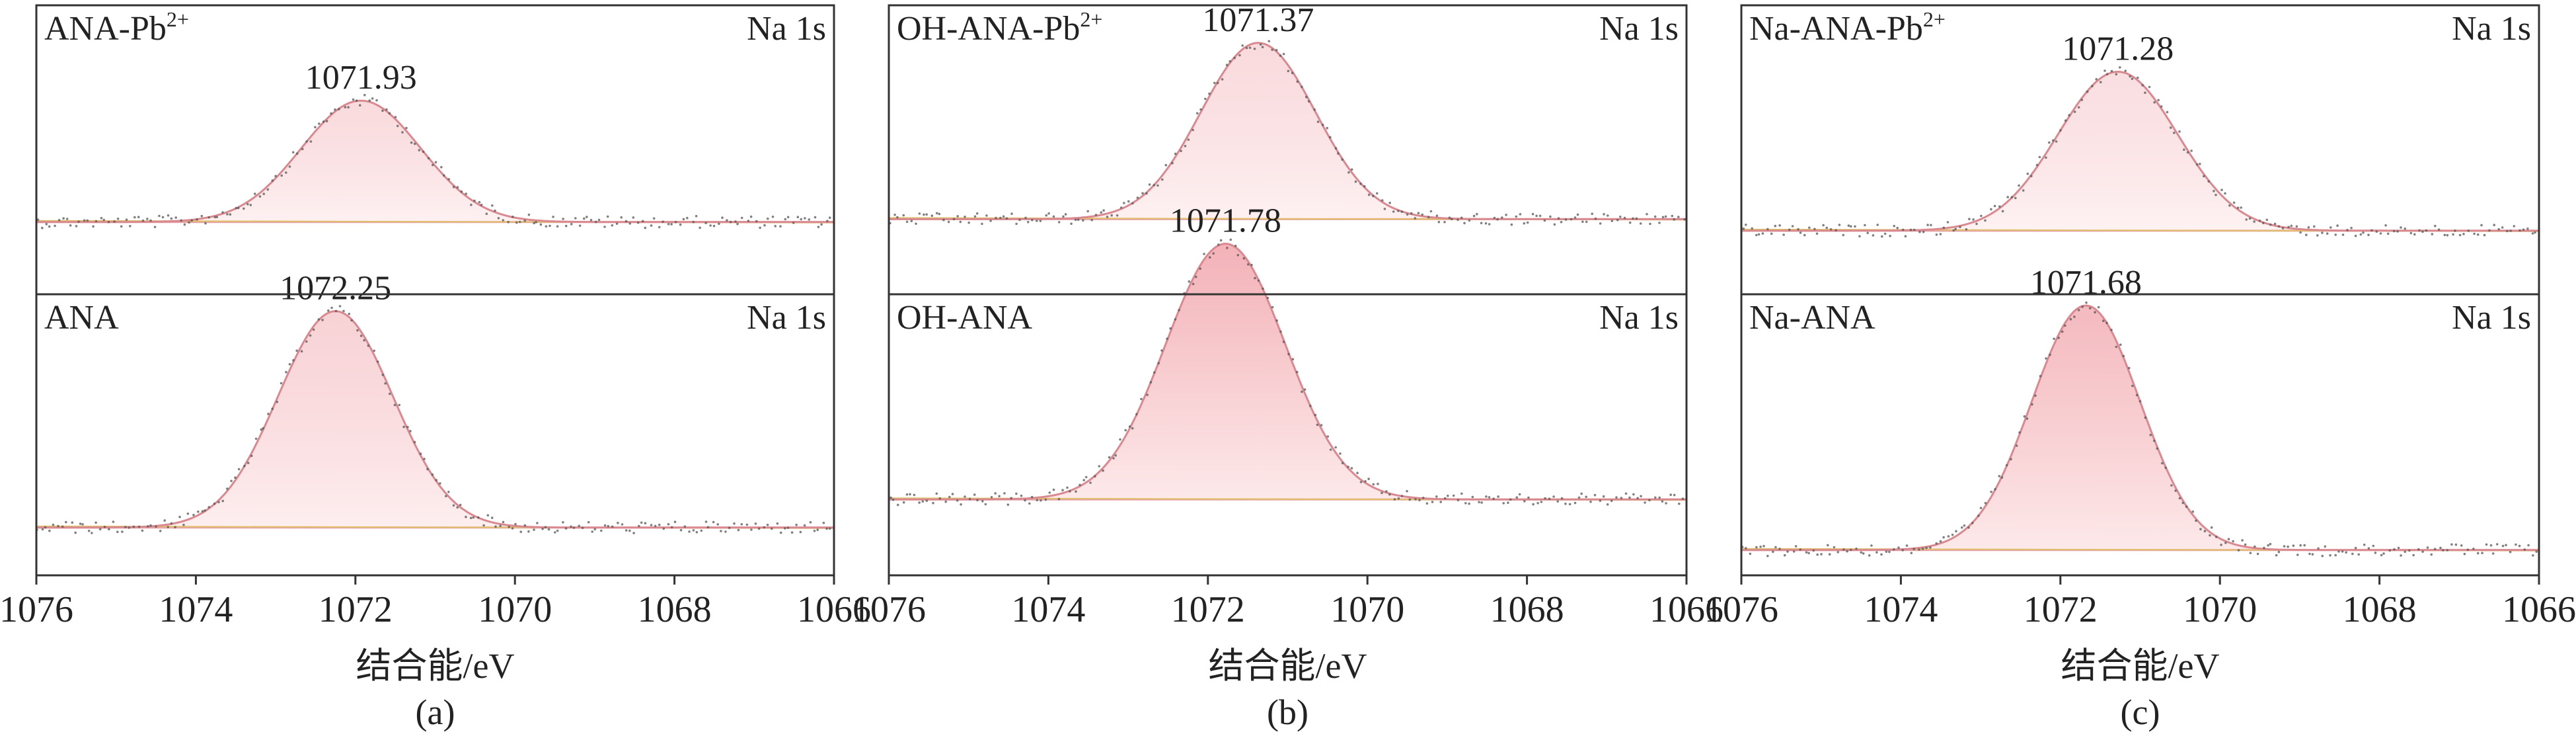  I want to click on x-tick-label: 1068, so click(675, 609).